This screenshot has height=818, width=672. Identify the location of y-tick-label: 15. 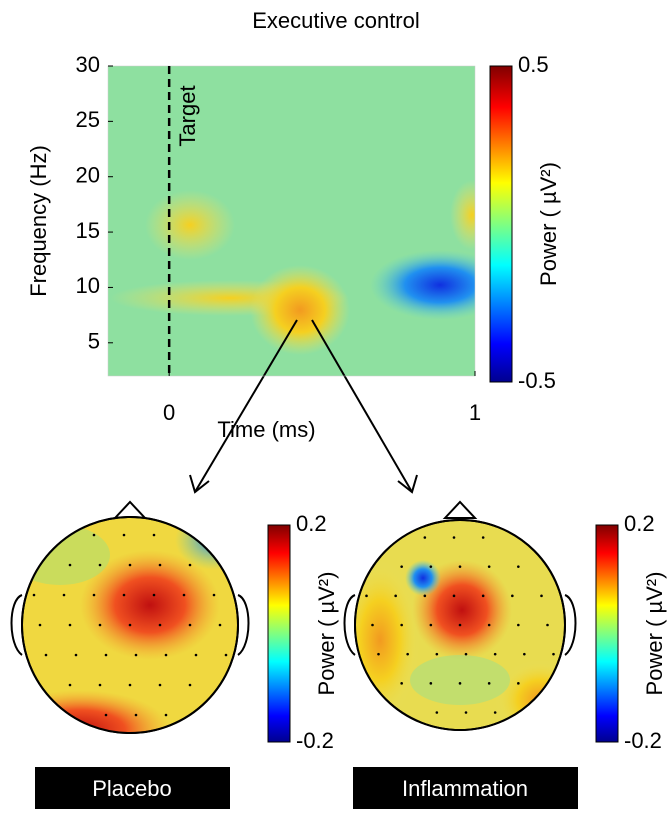
(88, 230).